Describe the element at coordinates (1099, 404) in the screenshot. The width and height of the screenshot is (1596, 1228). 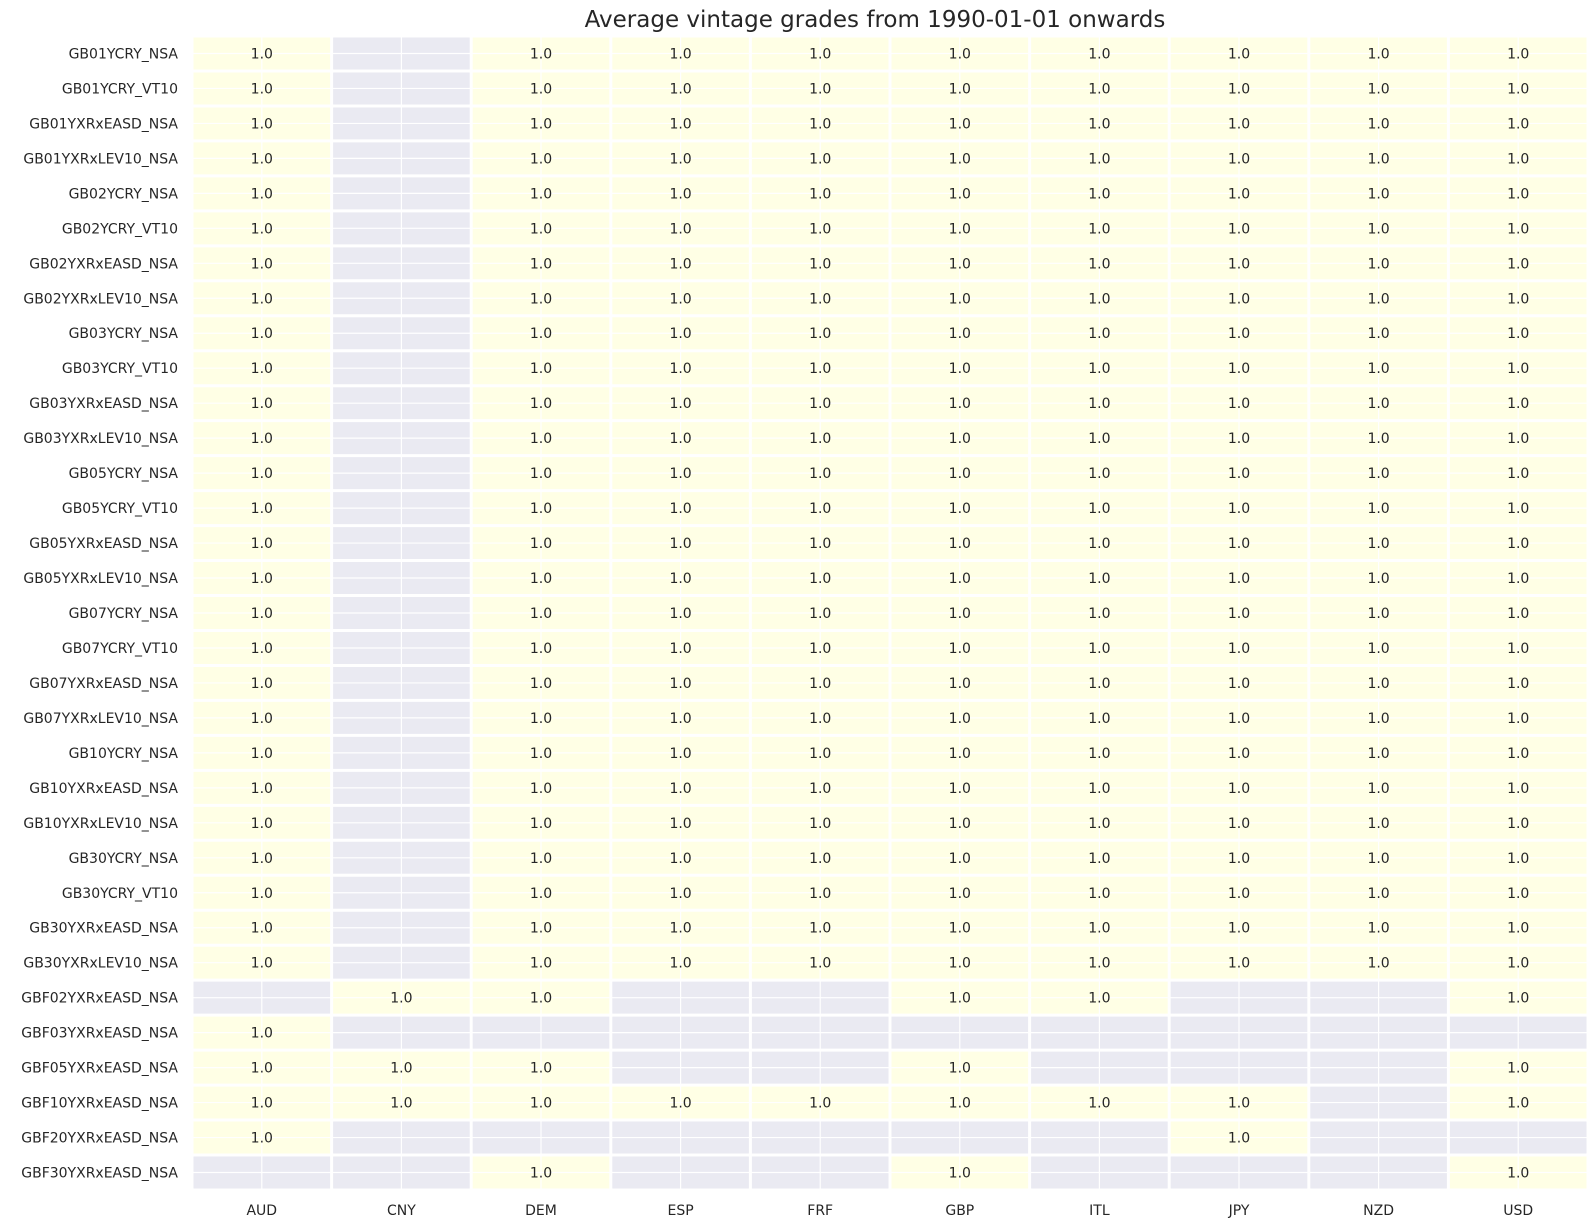
I see `cell-value-gb03yxrxeasd-nsa-itl: 1.0` at that location.